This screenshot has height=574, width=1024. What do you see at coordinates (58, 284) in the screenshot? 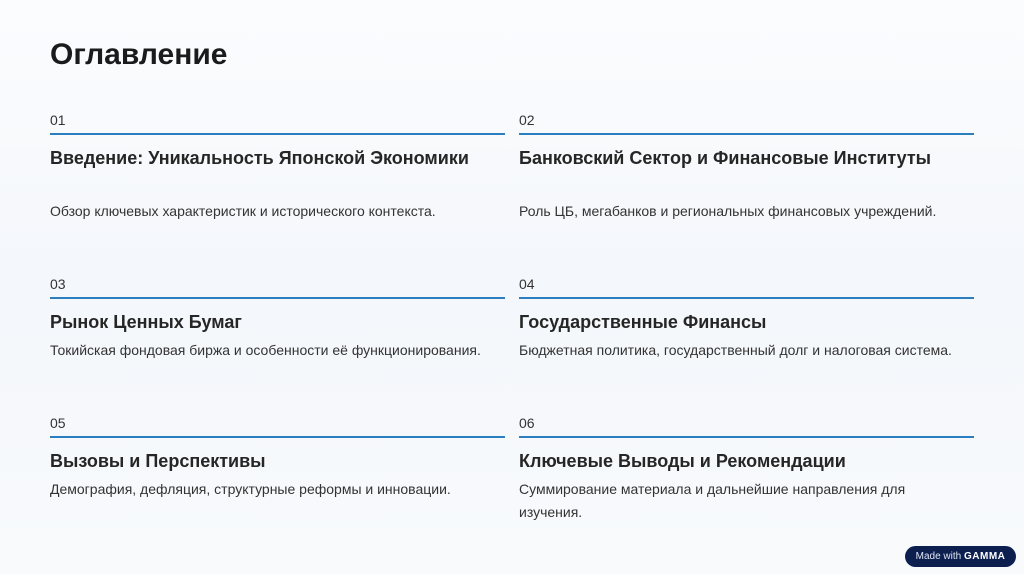
I see `item-number: 03` at bounding box center [58, 284].